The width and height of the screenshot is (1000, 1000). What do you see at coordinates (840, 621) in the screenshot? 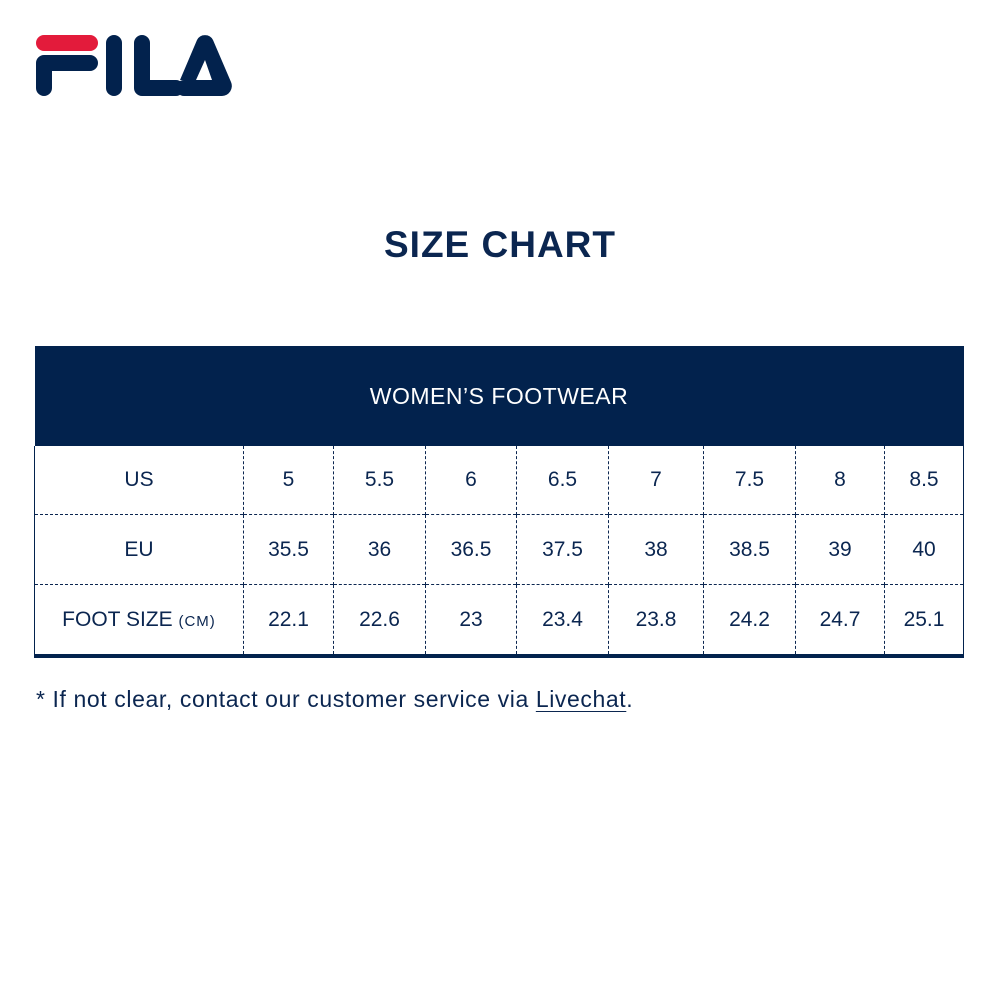
I see `size-cell: 24.7` at bounding box center [840, 621].